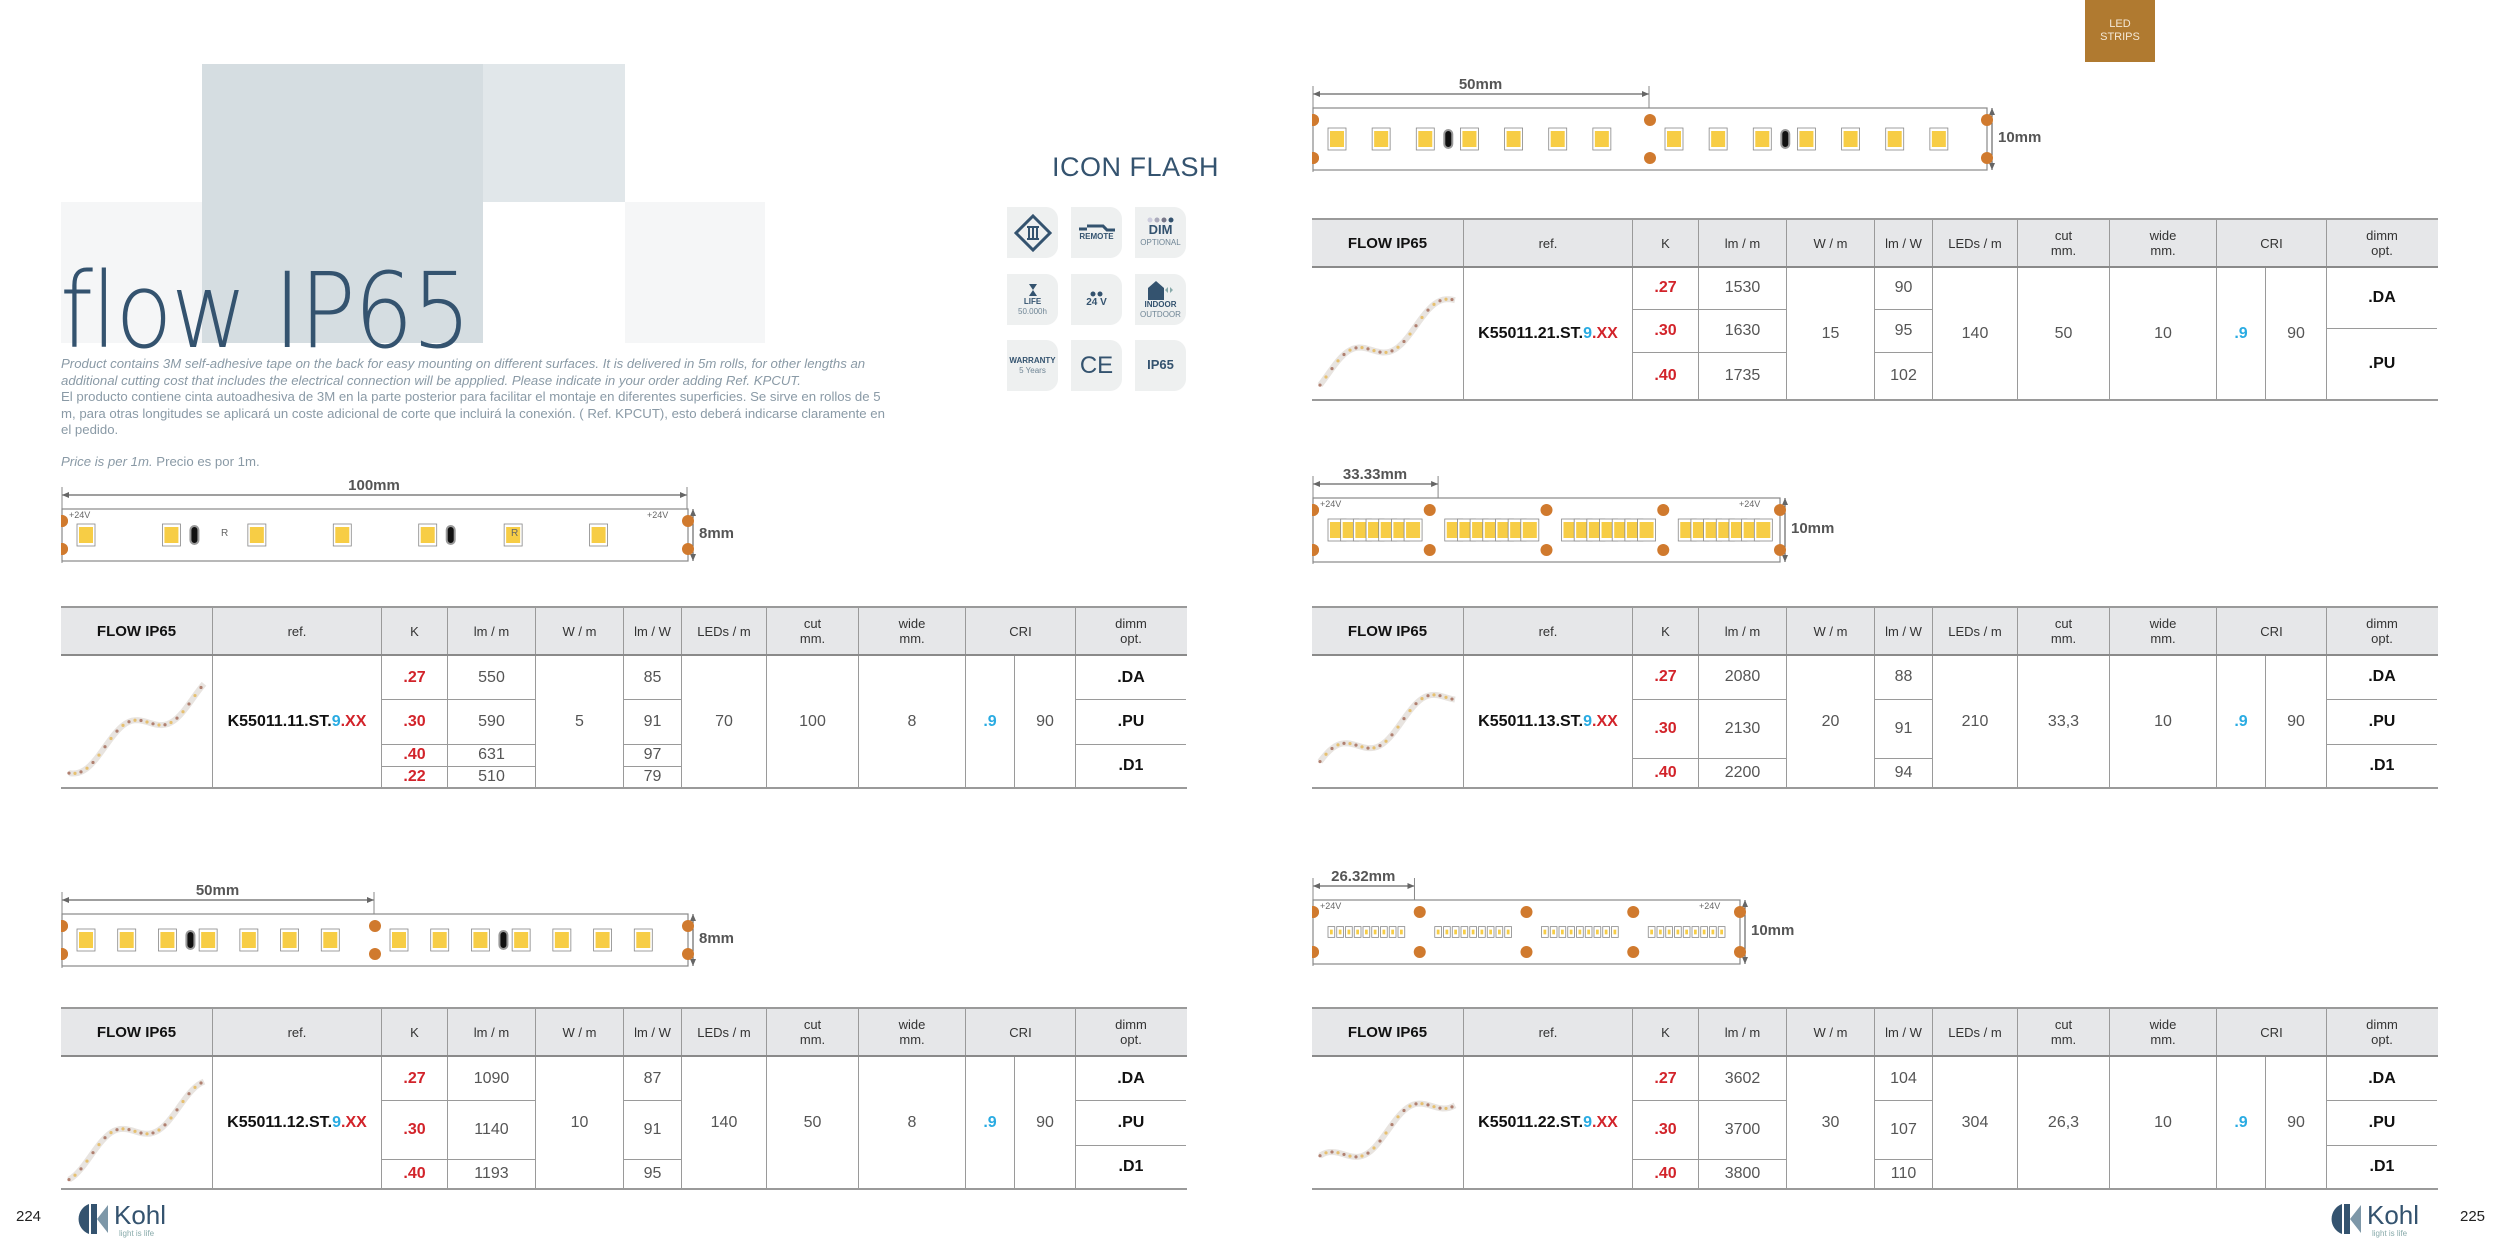 This screenshot has height=1250, width=2500. I want to click on kohl-logo: Kohl light is life, so click(127, 1220).